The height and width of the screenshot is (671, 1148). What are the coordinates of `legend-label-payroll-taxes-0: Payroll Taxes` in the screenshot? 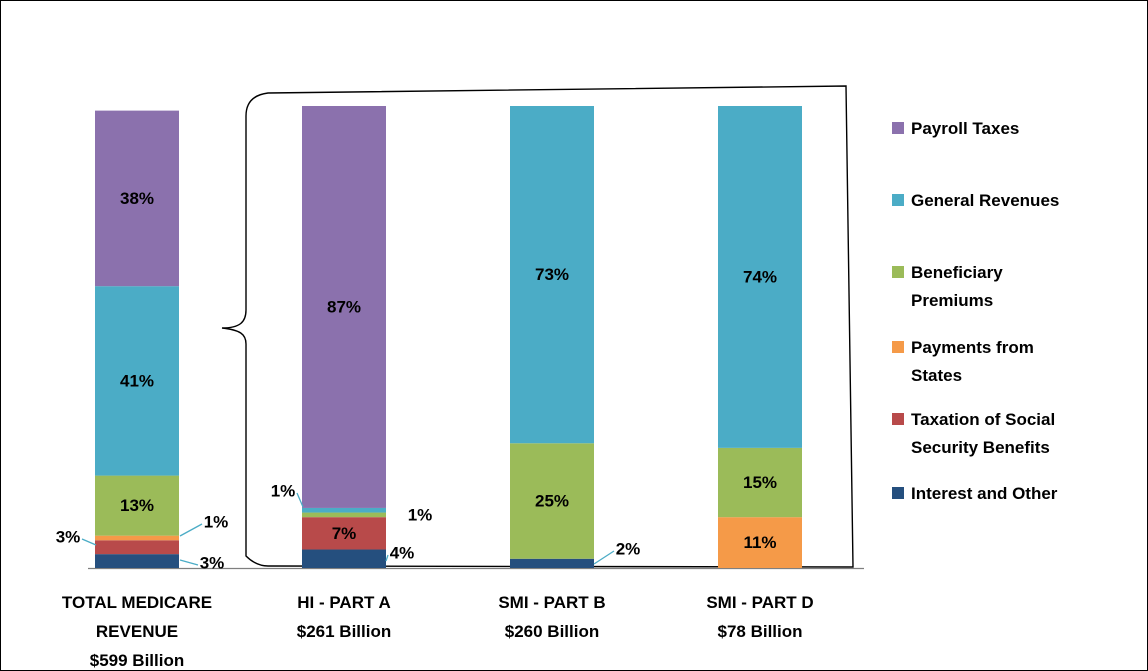 It's located at (965, 128).